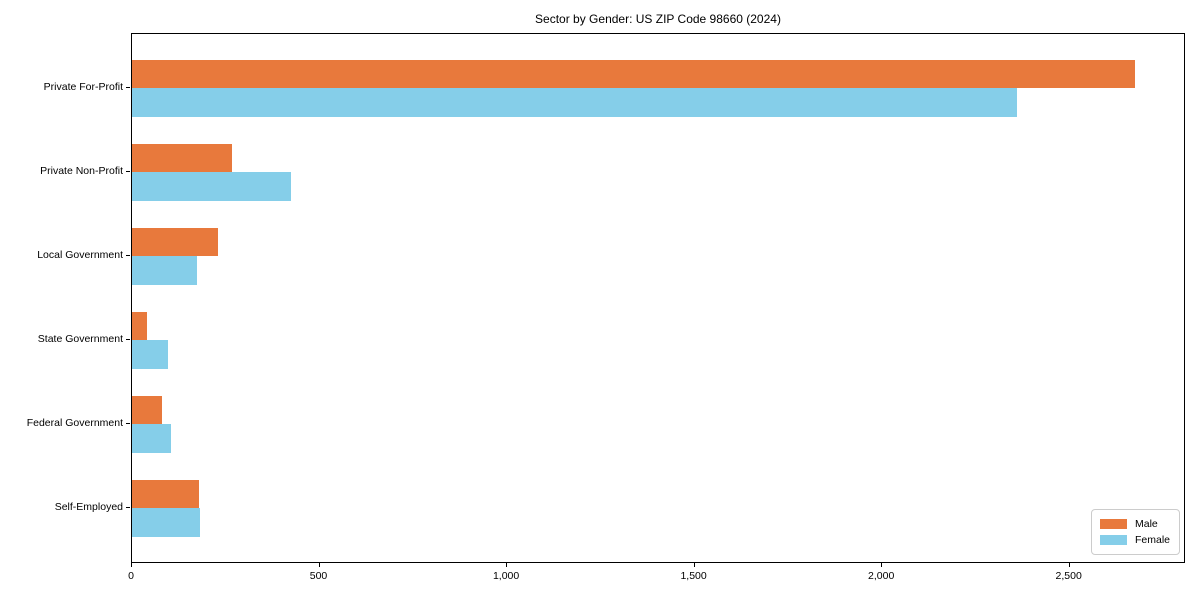 The image size is (1200, 600). What do you see at coordinates (1135, 532) in the screenshot?
I see `legend: Male Female` at bounding box center [1135, 532].